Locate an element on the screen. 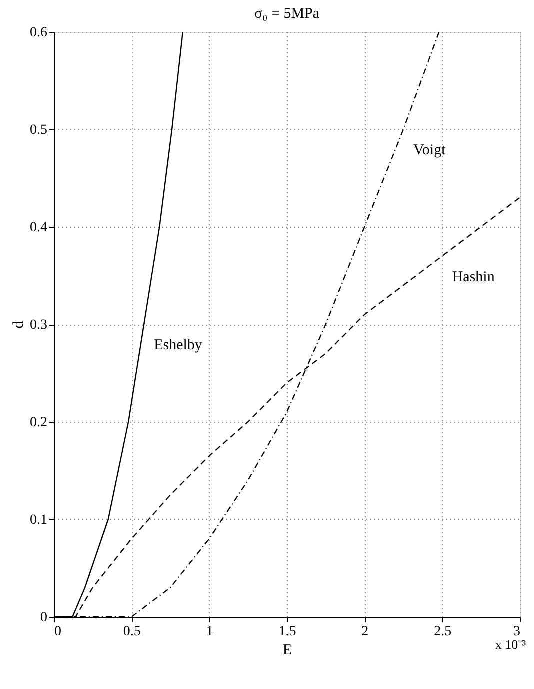 The height and width of the screenshot is (689, 534). y-tick-label: 0.4 is located at coordinates (39, 228).